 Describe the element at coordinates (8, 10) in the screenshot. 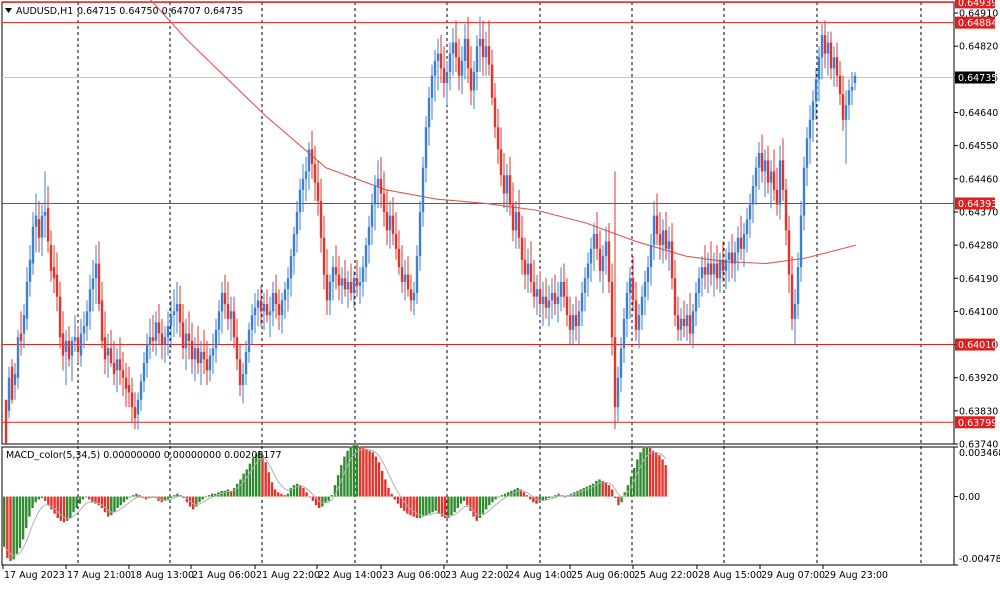

I see `triangle-down-icon` at that location.